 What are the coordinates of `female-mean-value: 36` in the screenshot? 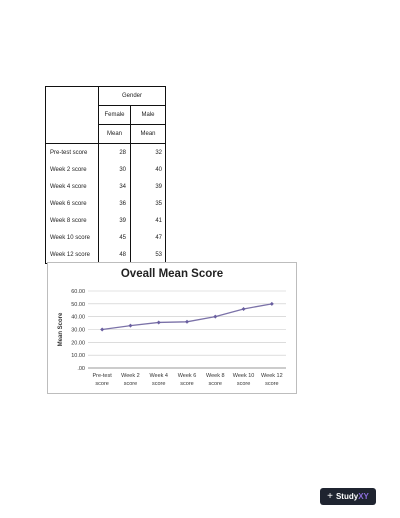 It's located at (114, 203).